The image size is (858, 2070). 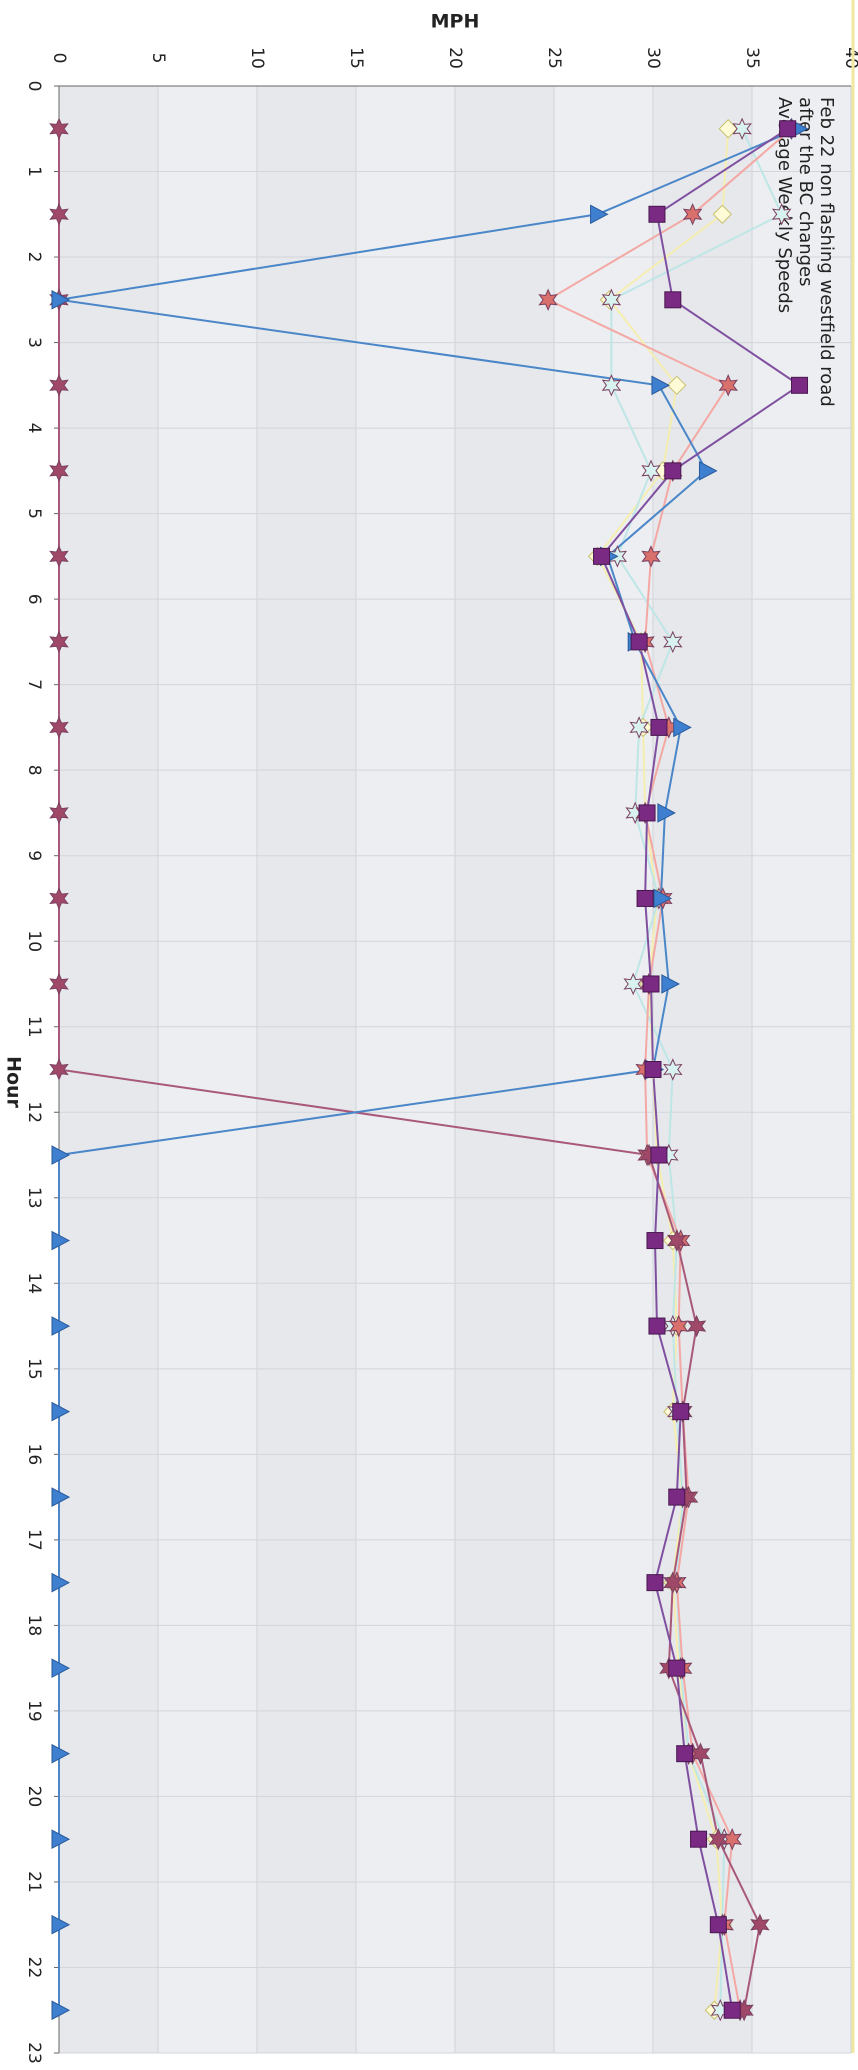 I want to click on chart-title: Feb 22 non flashing westfield road, so click(x=826, y=252).